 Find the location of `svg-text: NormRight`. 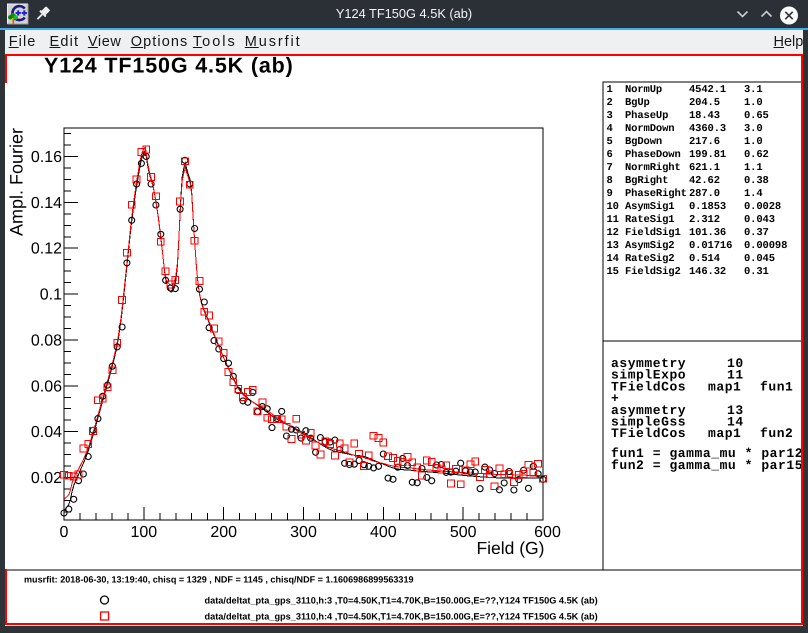

svg-text: NormRight is located at coordinates (653, 168).